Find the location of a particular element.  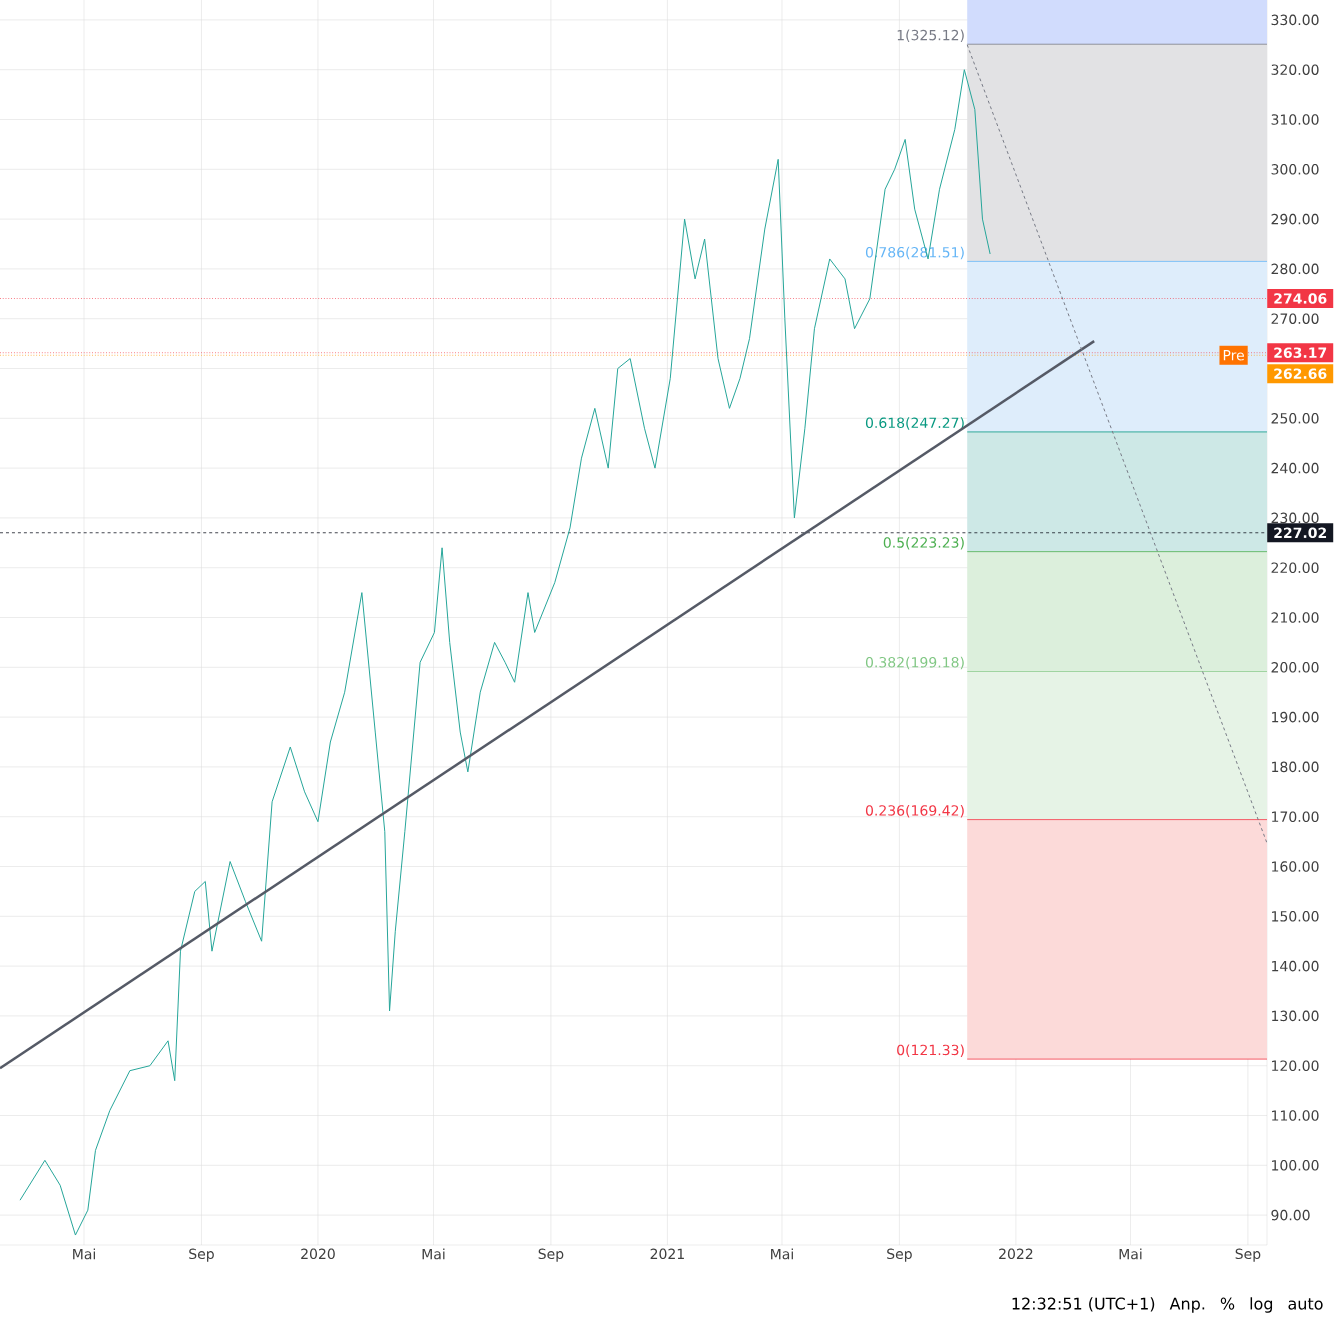

y-tick-label: 100.00 is located at coordinates (1295, 1165).